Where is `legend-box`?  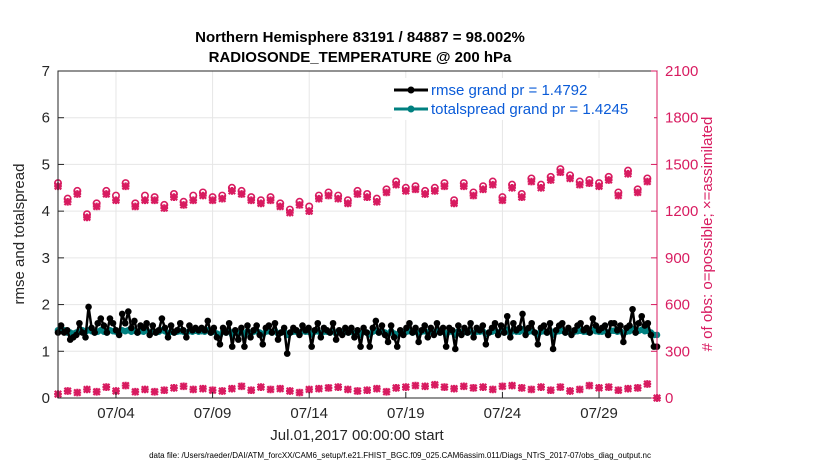
legend-box is located at coordinates (523, 99).